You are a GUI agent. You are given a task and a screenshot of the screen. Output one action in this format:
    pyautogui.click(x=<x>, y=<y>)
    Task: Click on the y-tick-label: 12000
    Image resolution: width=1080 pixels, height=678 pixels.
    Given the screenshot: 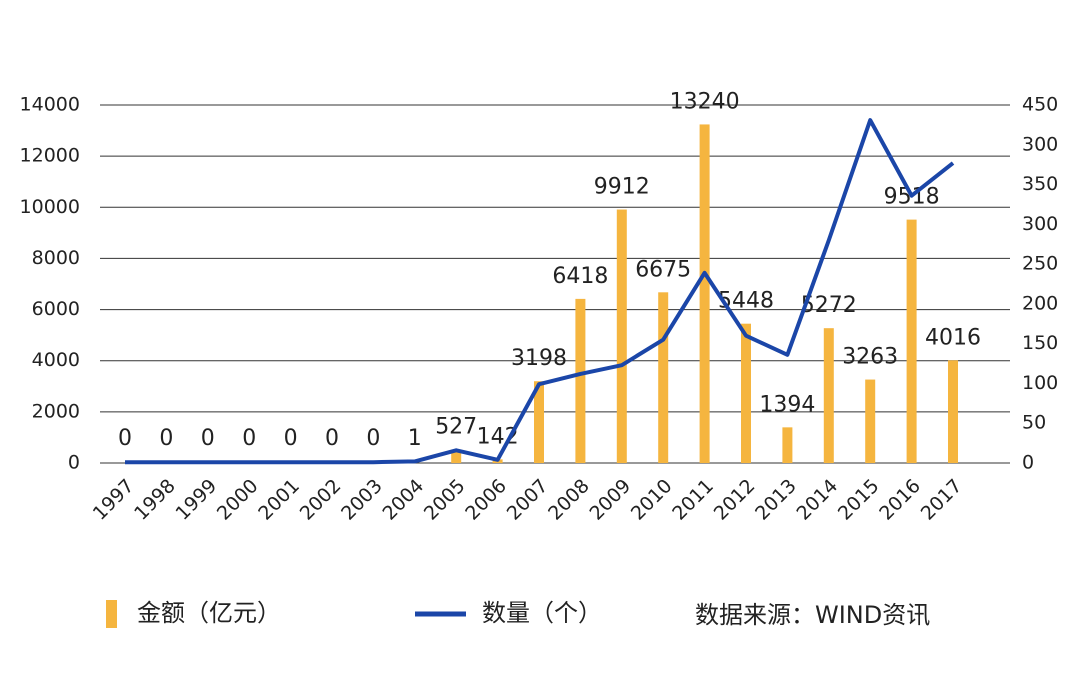 What is the action you would take?
    pyautogui.click(x=50, y=156)
    